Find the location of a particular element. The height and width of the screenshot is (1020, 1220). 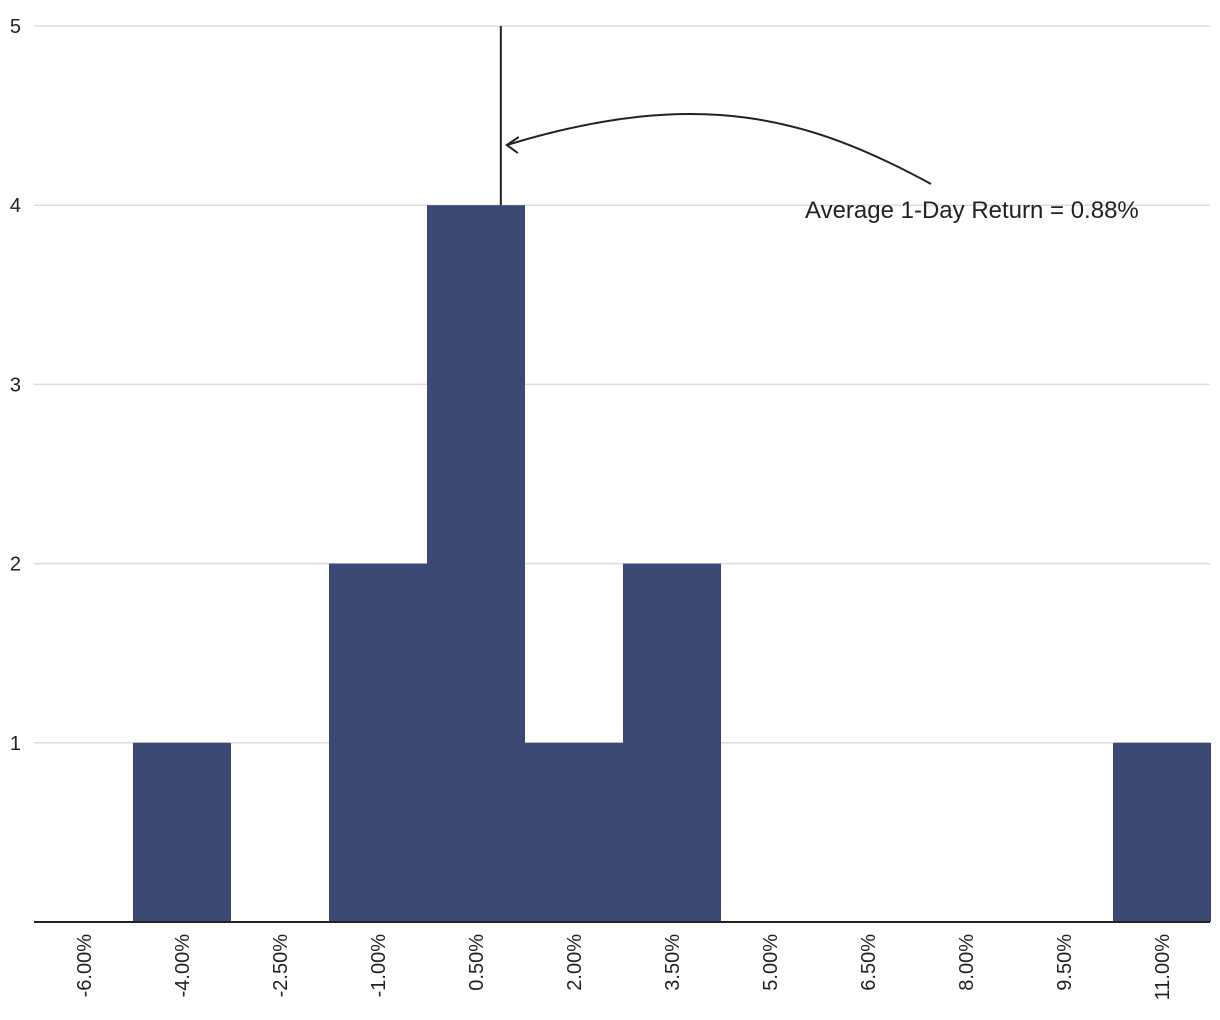

bar-11.00% is located at coordinates (1162, 832).